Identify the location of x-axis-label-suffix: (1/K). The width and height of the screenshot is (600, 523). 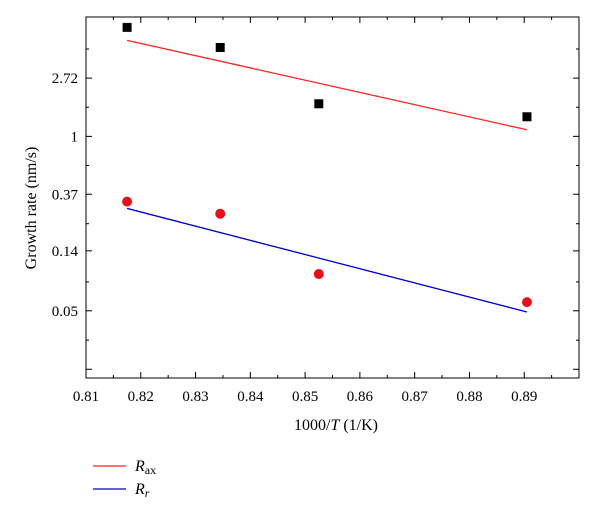
(358, 425).